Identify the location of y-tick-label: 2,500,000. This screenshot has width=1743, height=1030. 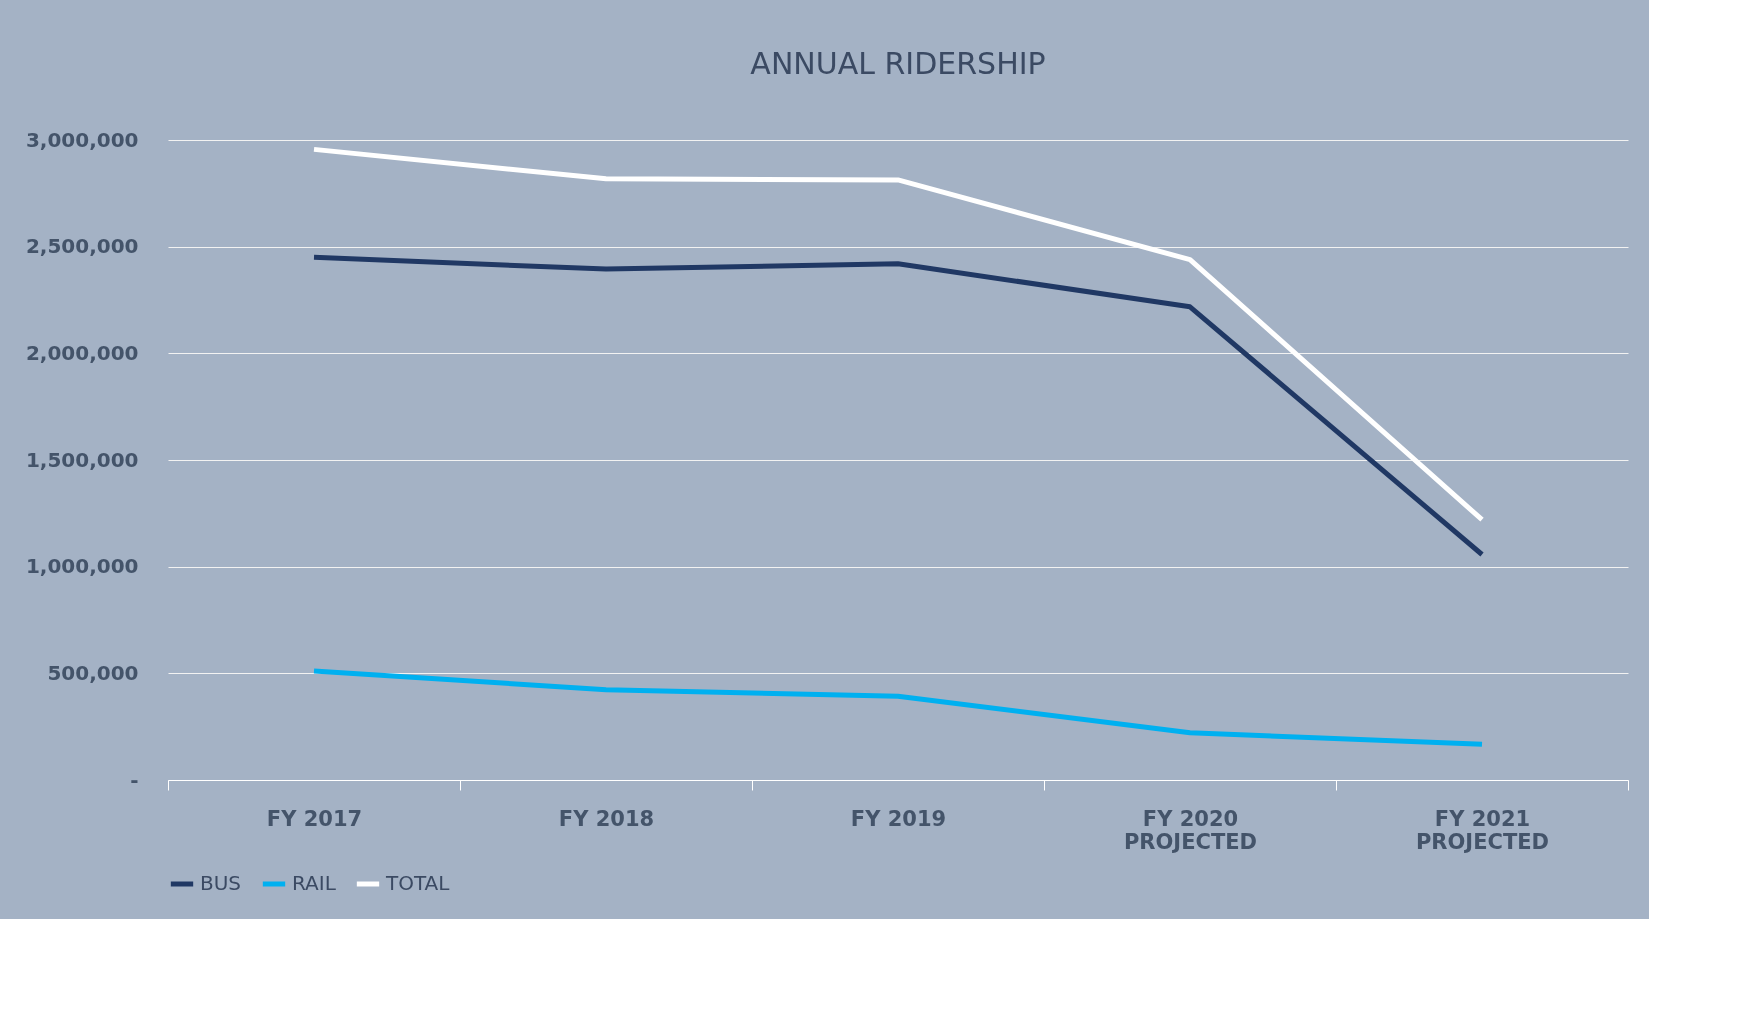
(82, 246).